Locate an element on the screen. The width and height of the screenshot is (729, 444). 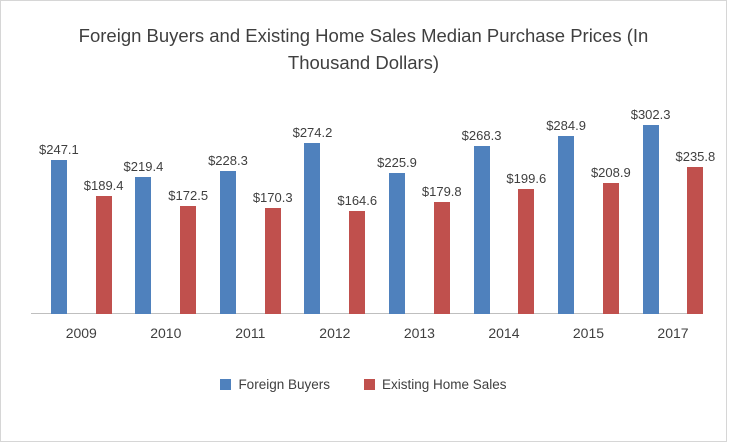
x-axis-tick-label: 2015 is located at coordinates (588, 332).